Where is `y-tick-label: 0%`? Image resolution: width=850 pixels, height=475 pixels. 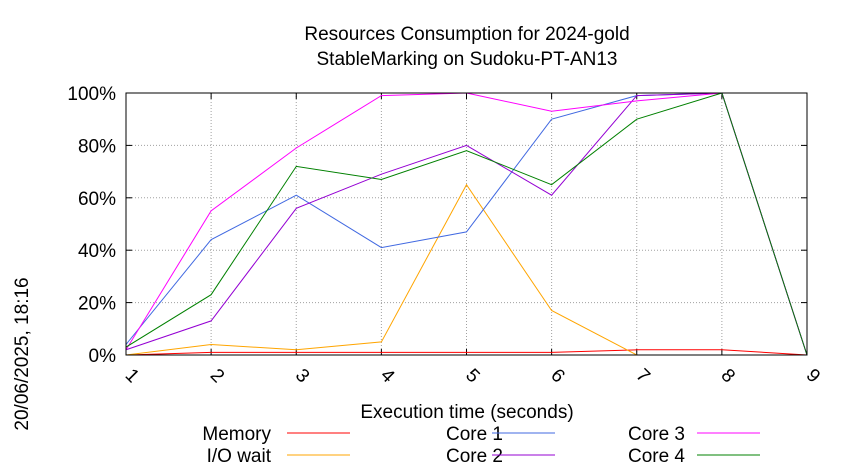 y-tick-label: 0% is located at coordinates (103, 356).